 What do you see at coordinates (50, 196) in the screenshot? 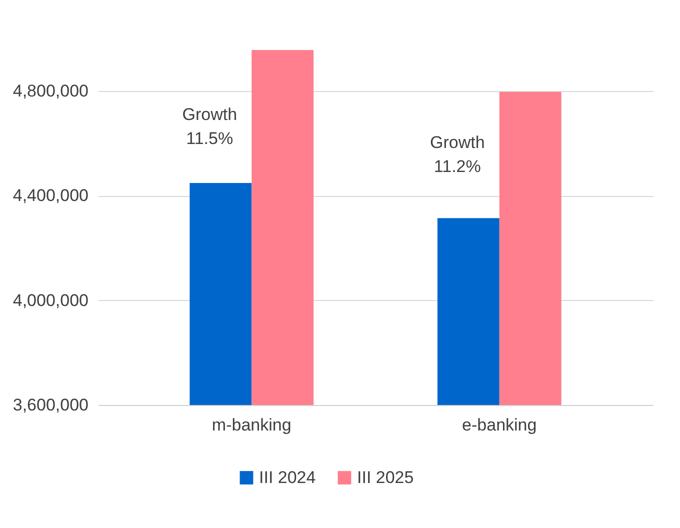
I see `y-tick-label: 4,400,000` at bounding box center [50, 196].